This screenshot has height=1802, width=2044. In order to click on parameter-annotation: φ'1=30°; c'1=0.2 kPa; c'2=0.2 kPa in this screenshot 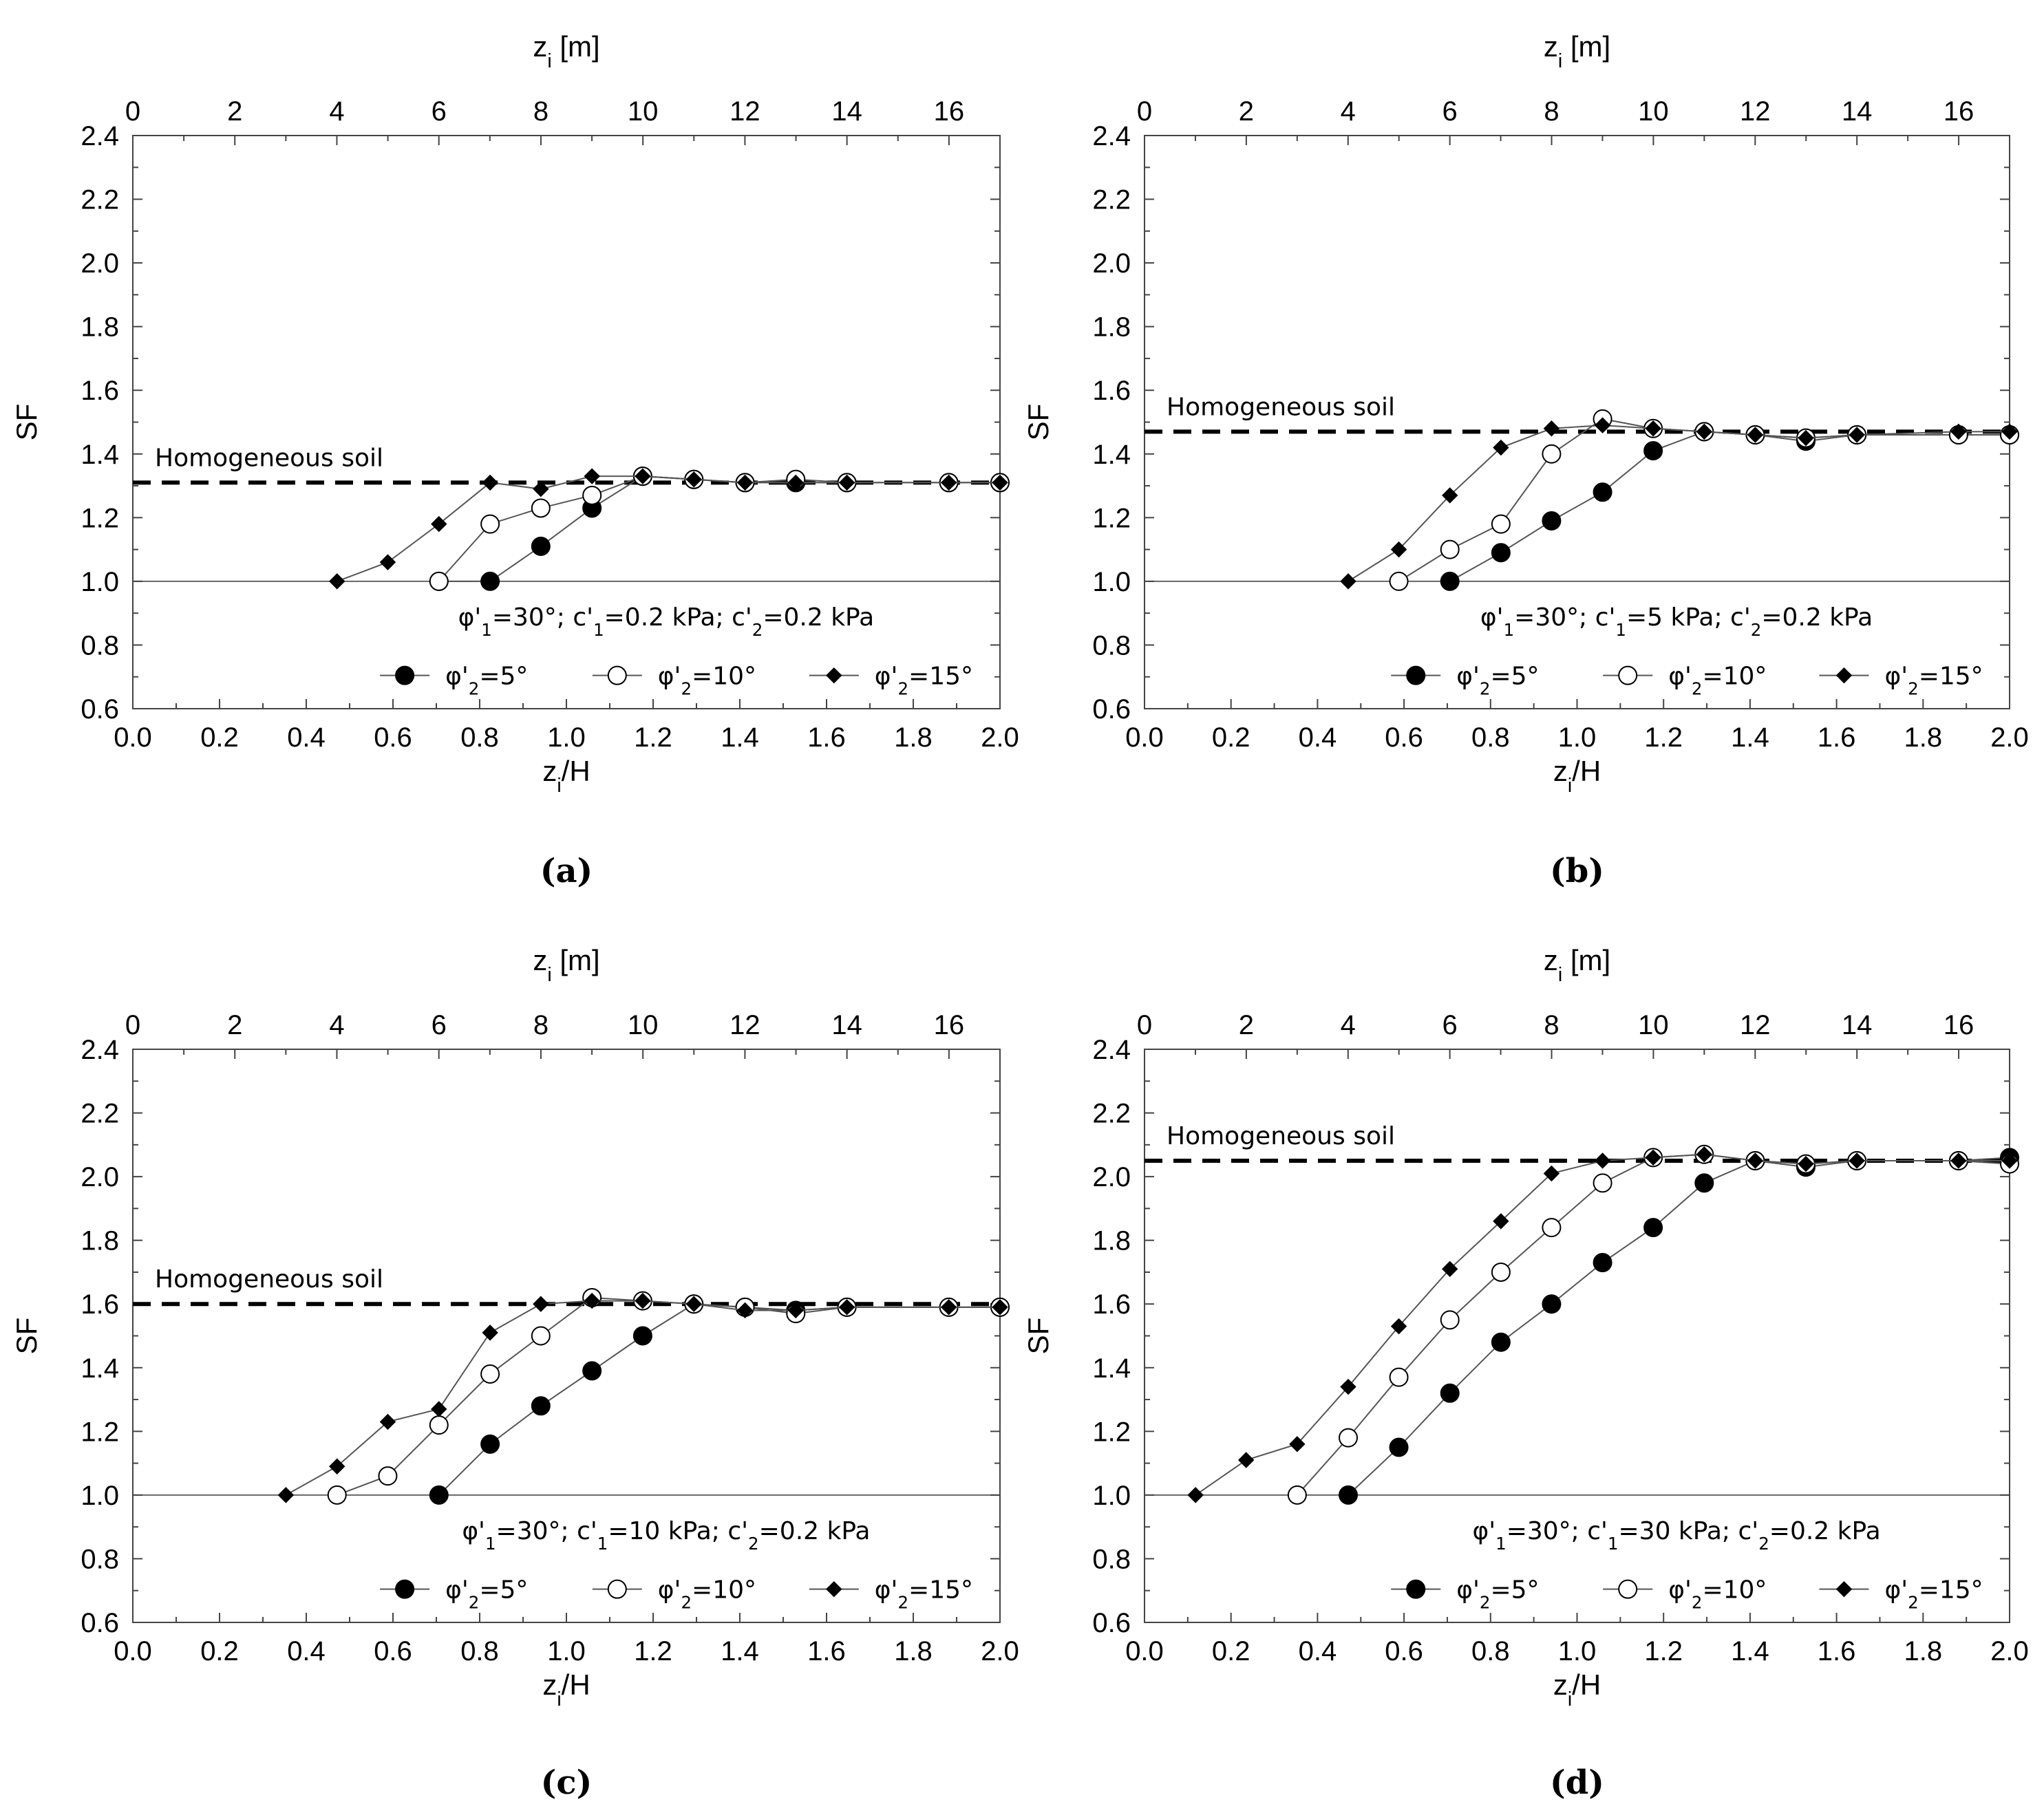, I will do `click(666, 621)`.